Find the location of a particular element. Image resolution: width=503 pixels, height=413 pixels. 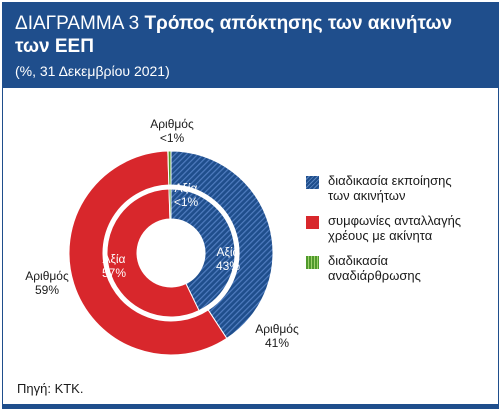

legend-item-debt-swap: συμφωνίες ανταλλαγής χρέους με ακίνητα is located at coordinates (401, 228).